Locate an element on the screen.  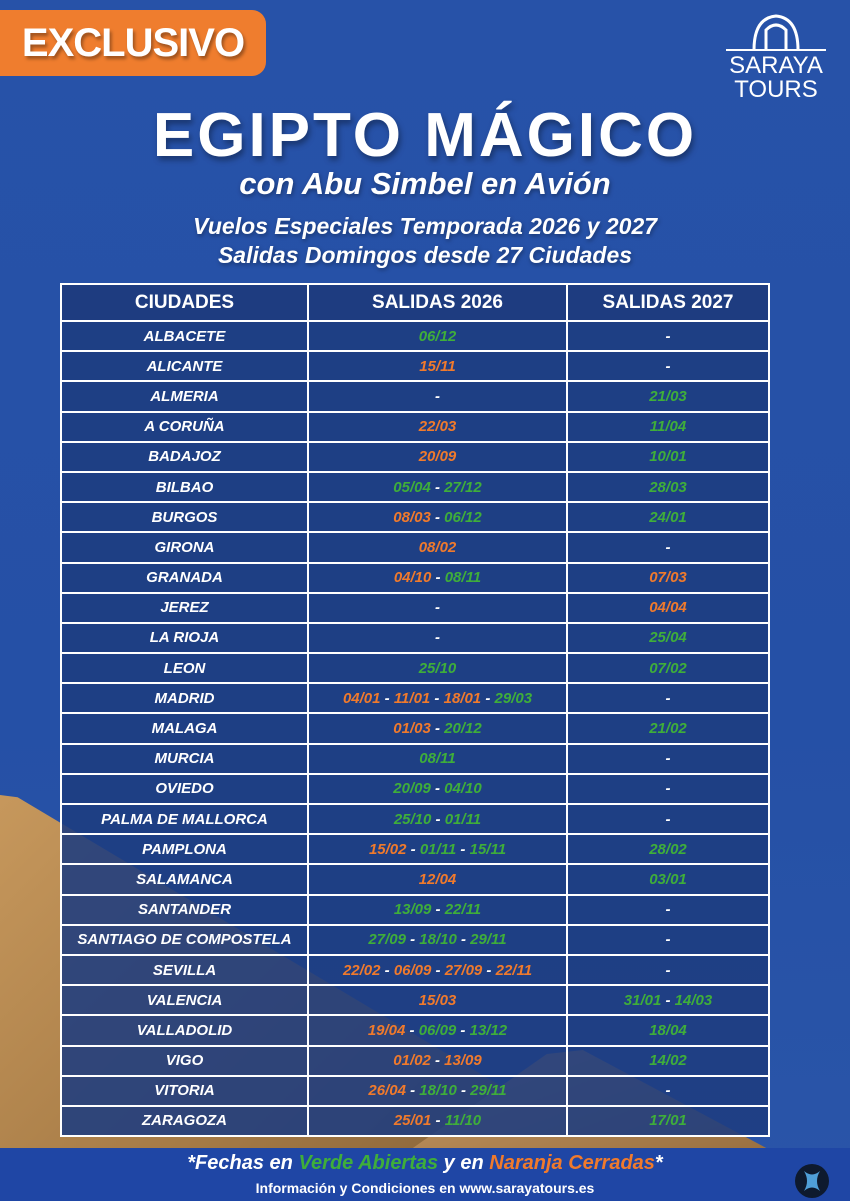
table-row: SANTANDER 13/09 - 22/11- is located at coordinates (415, 909).